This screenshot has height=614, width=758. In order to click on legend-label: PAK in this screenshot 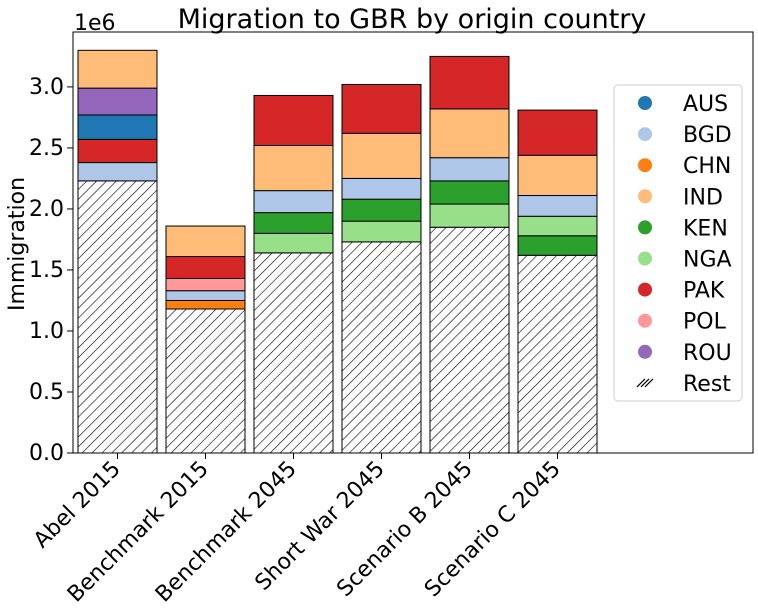, I will do `click(704, 291)`.